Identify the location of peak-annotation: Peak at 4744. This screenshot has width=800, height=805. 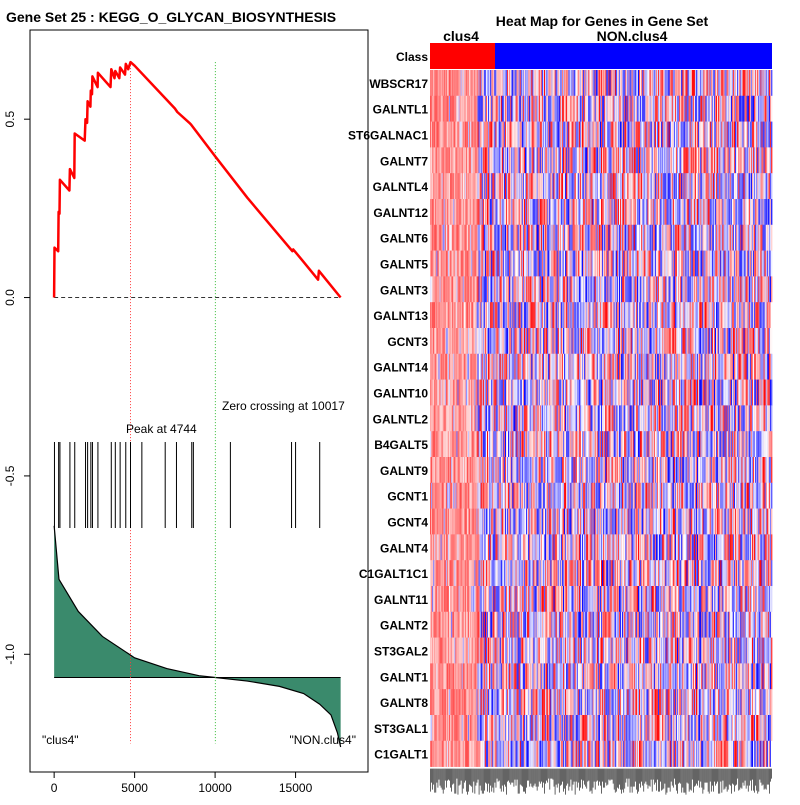
(161, 429).